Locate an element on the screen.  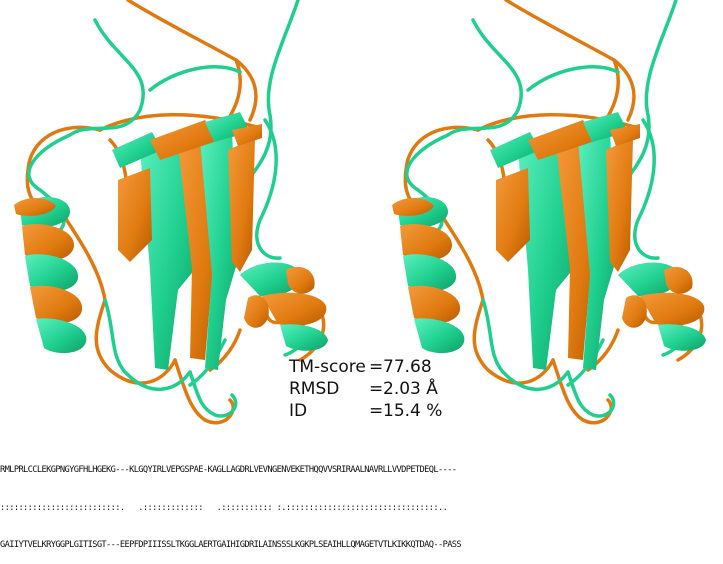
tm-score-value: 77.68 is located at coordinates (407, 367).